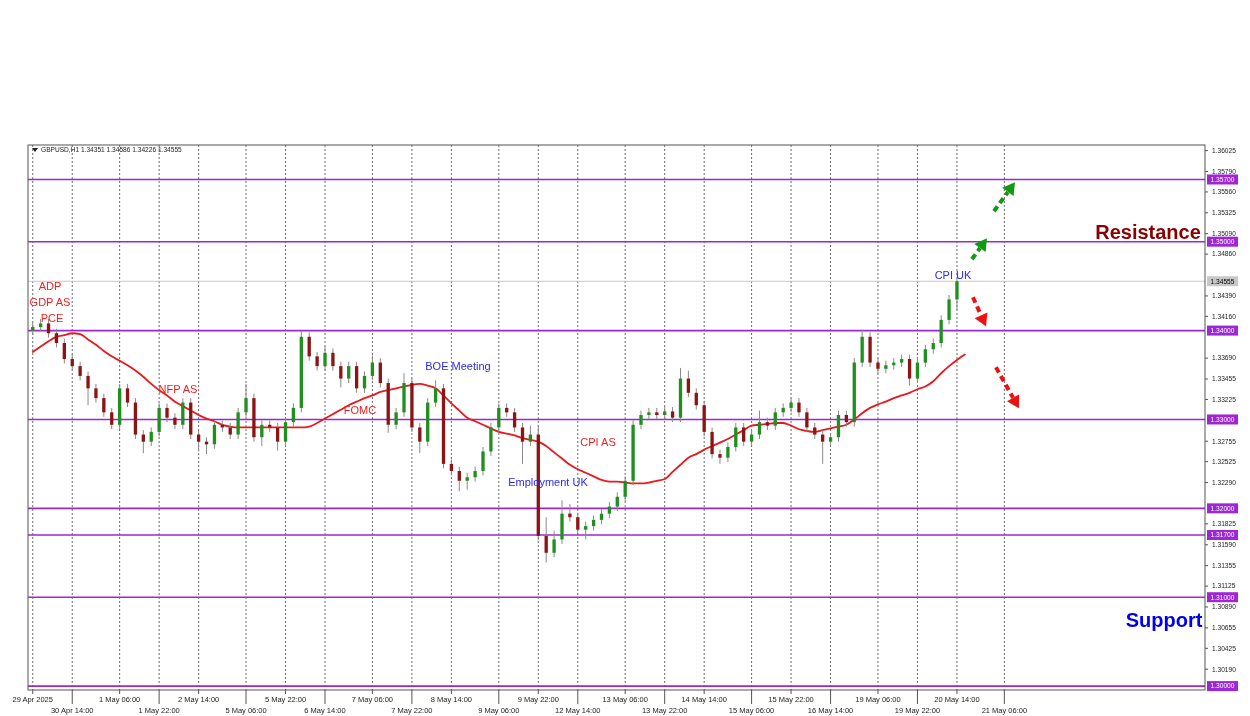 This screenshot has width=1250, height=716. What do you see at coordinates (178, 388) in the screenshot?
I see `annotation: NFP AS` at bounding box center [178, 388].